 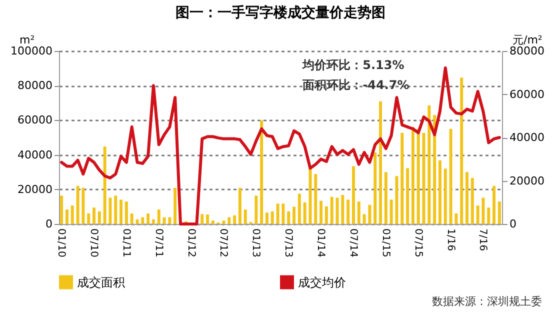 What do you see at coordinates (31, 51) in the screenshot?
I see `y-tick-label: 100000` at bounding box center [31, 51].